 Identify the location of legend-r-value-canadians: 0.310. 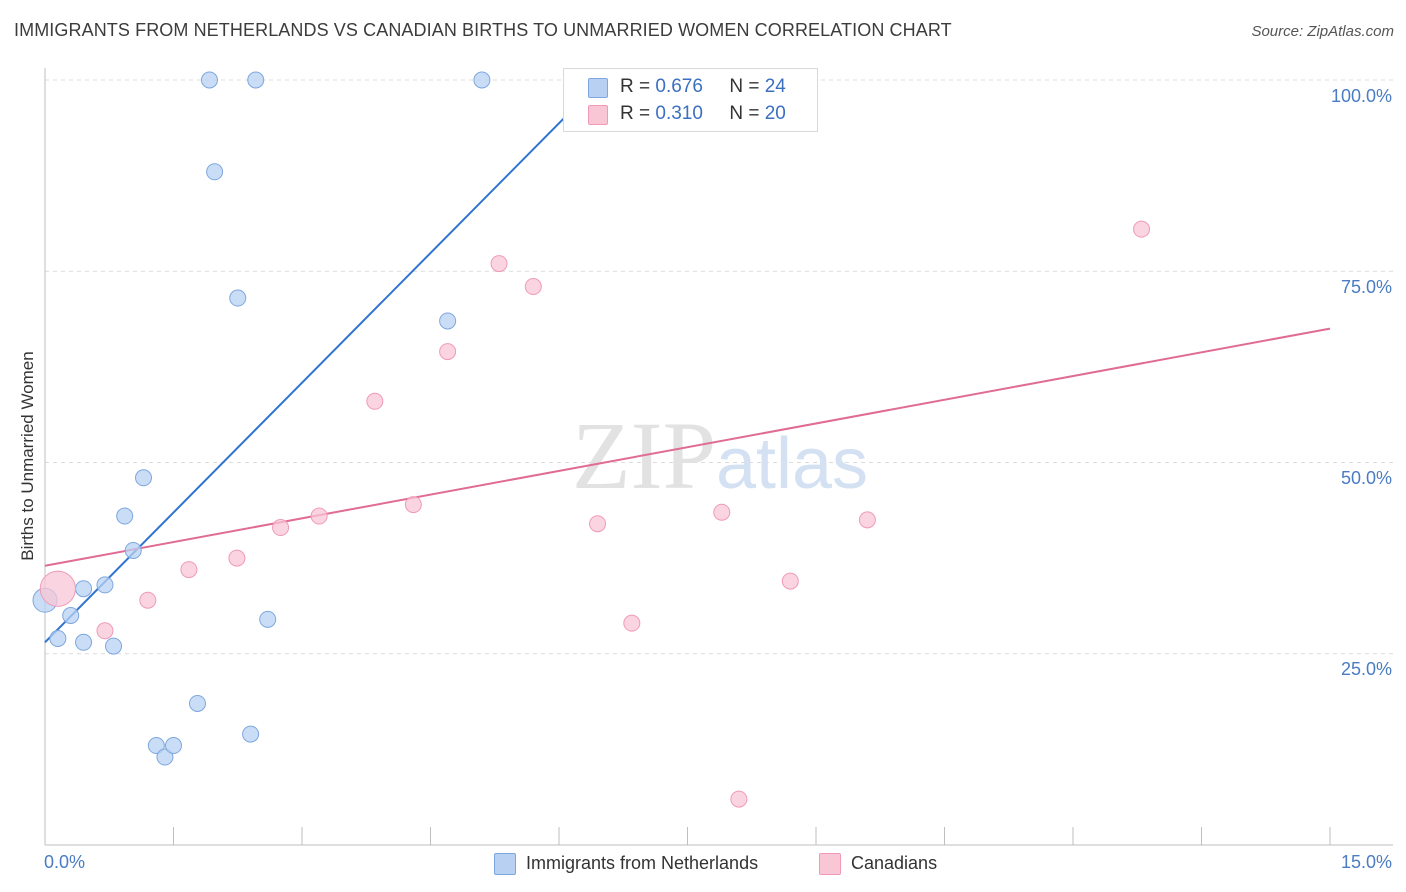
(679, 113).